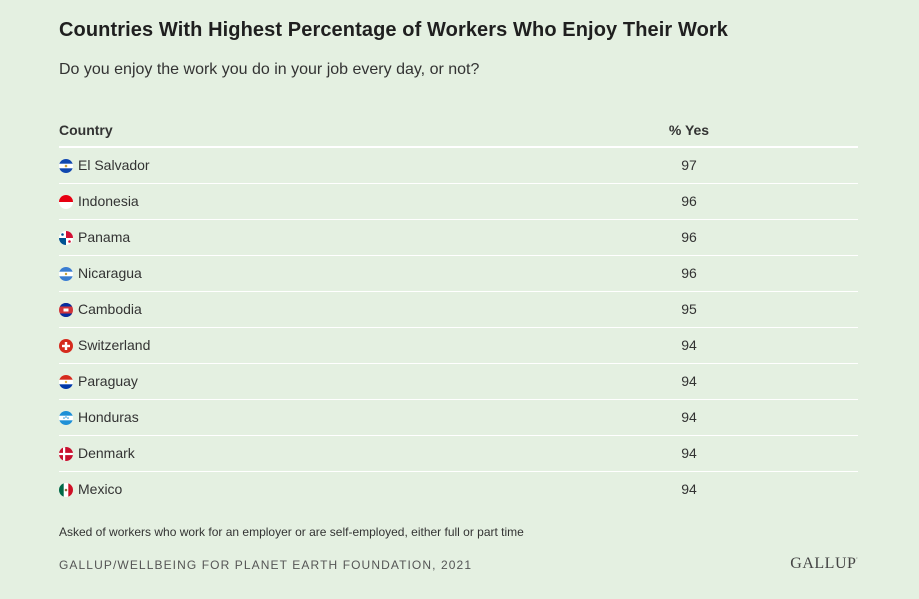 The width and height of the screenshot is (919, 599). What do you see at coordinates (110, 309) in the screenshot?
I see `country-name: Cambodia` at bounding box center [110, 309].